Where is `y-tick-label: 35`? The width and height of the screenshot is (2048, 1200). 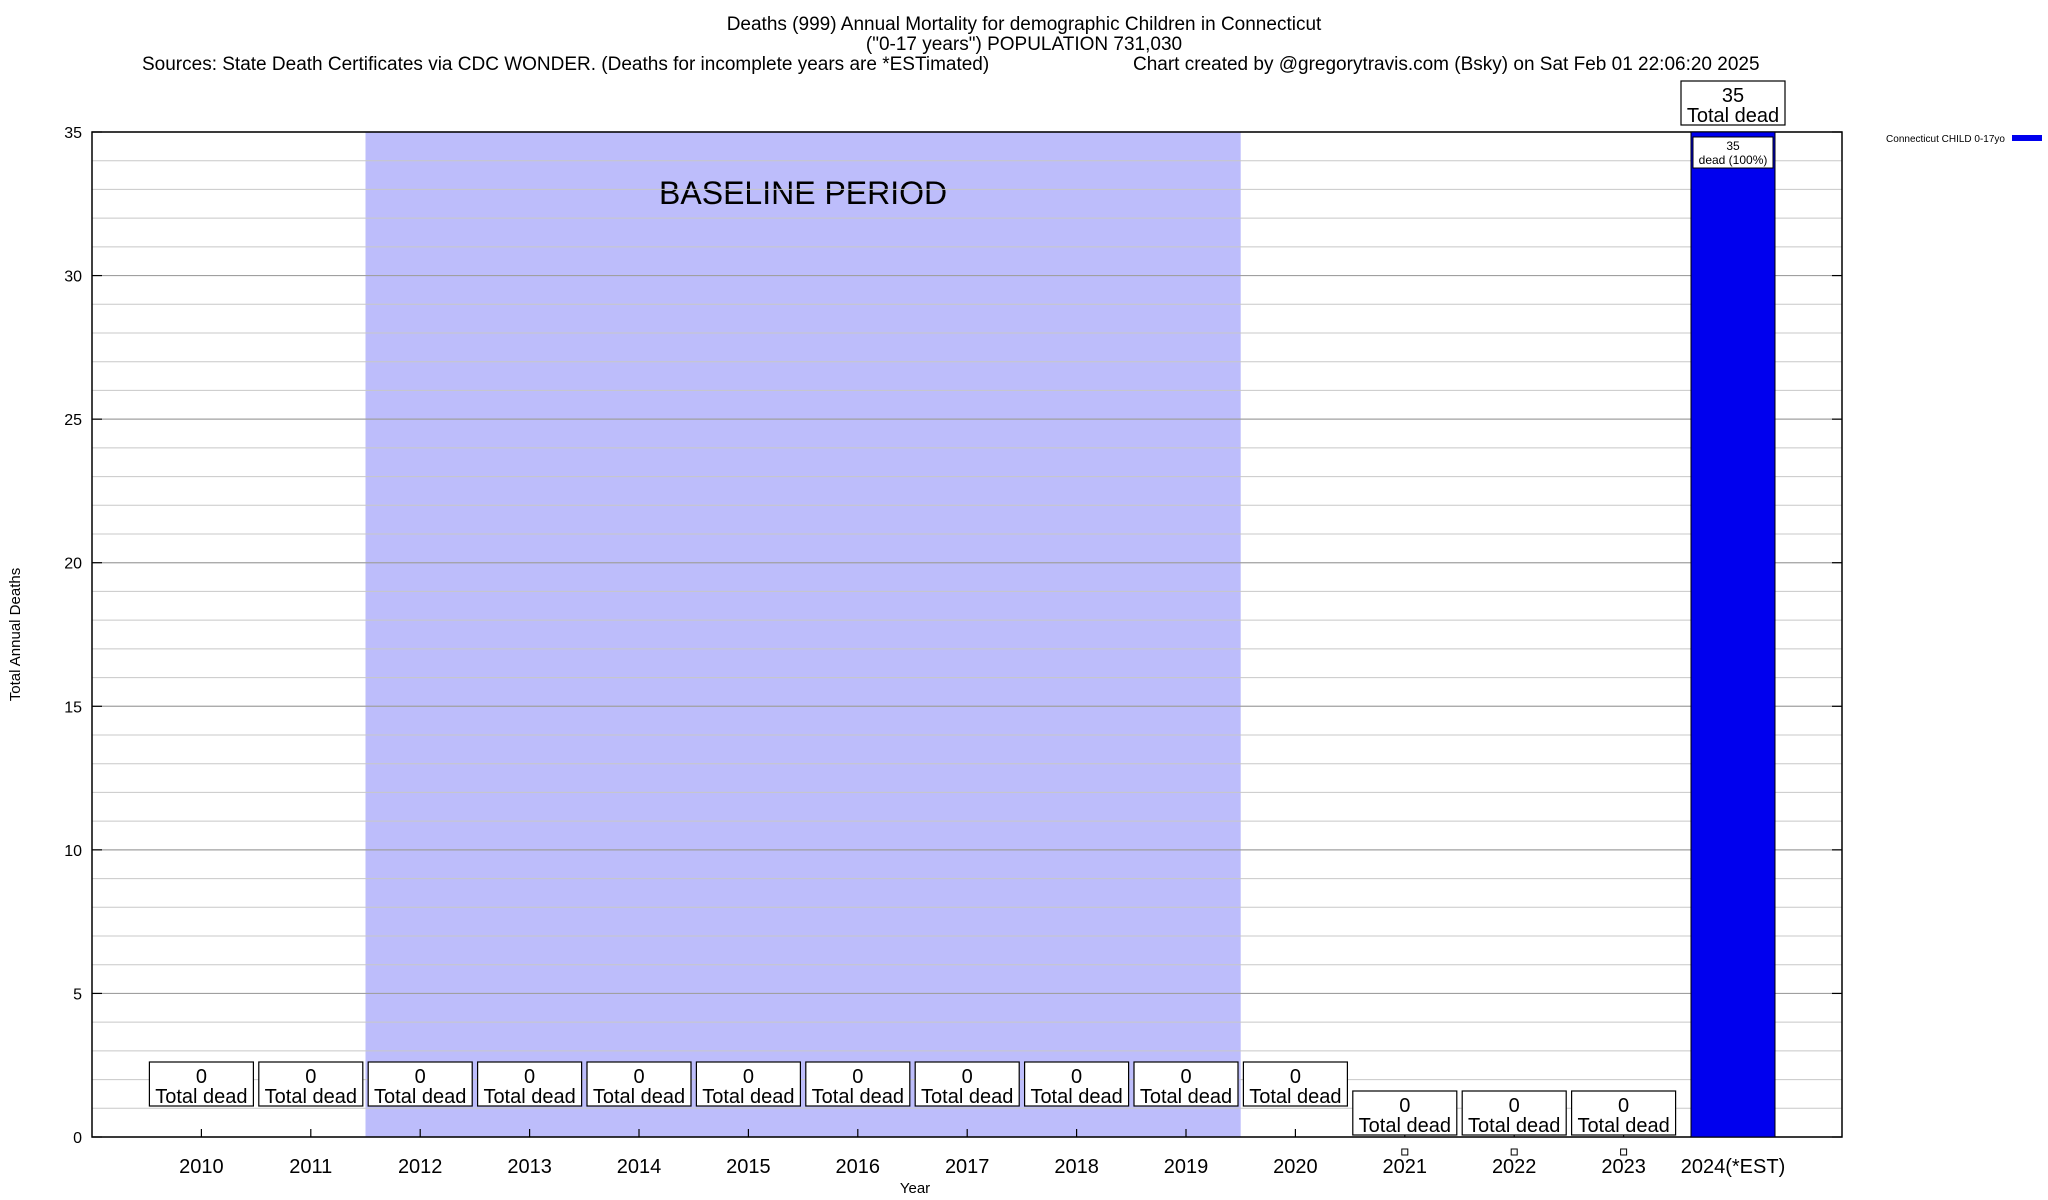 y-tick-label: 35 is located at coordinates (73, 133).